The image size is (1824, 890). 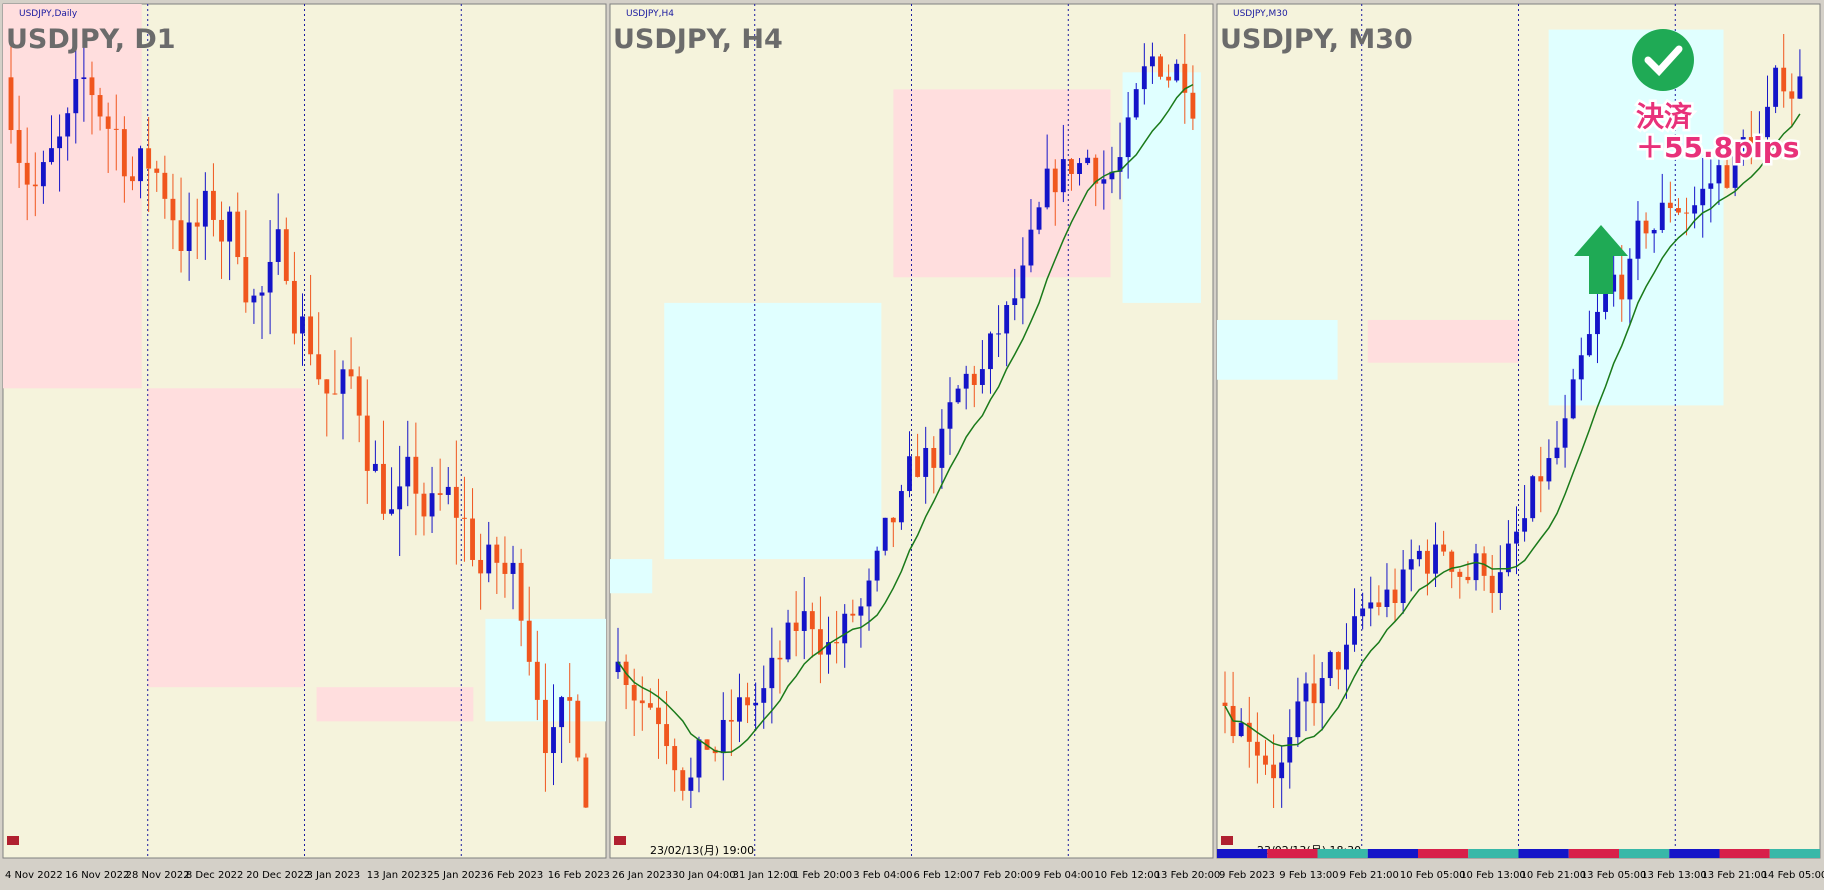 I want to click on x-tick-label: 9 Feb 04:00, so click(x=1063, y=875).